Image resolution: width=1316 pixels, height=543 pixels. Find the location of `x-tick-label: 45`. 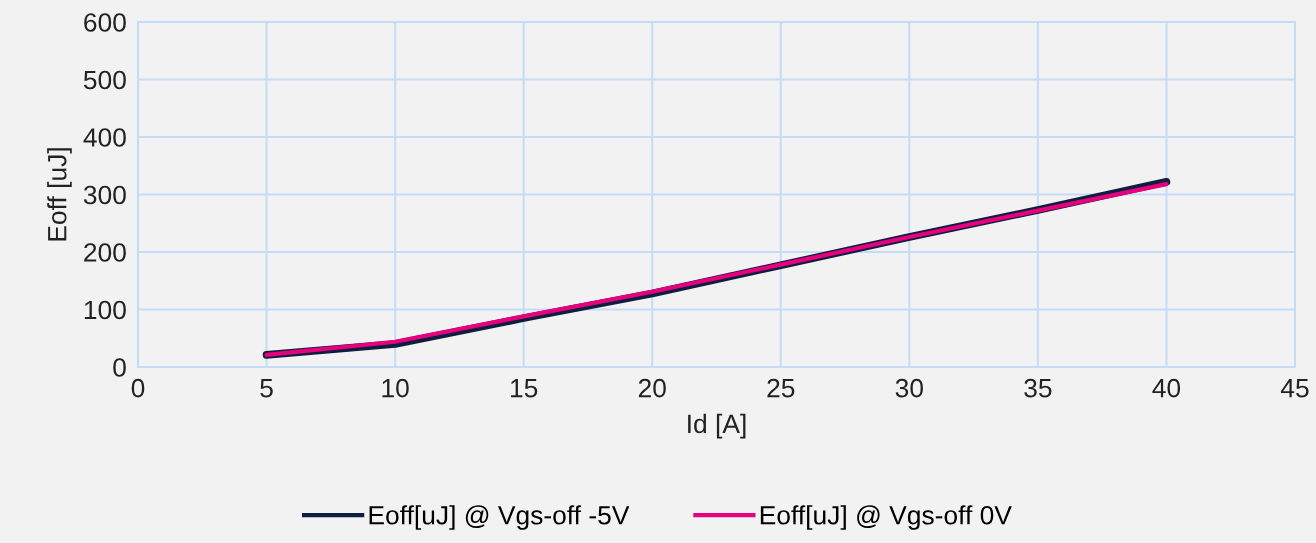

x-tick-label: 45 is located at coordinates (1294, 388).